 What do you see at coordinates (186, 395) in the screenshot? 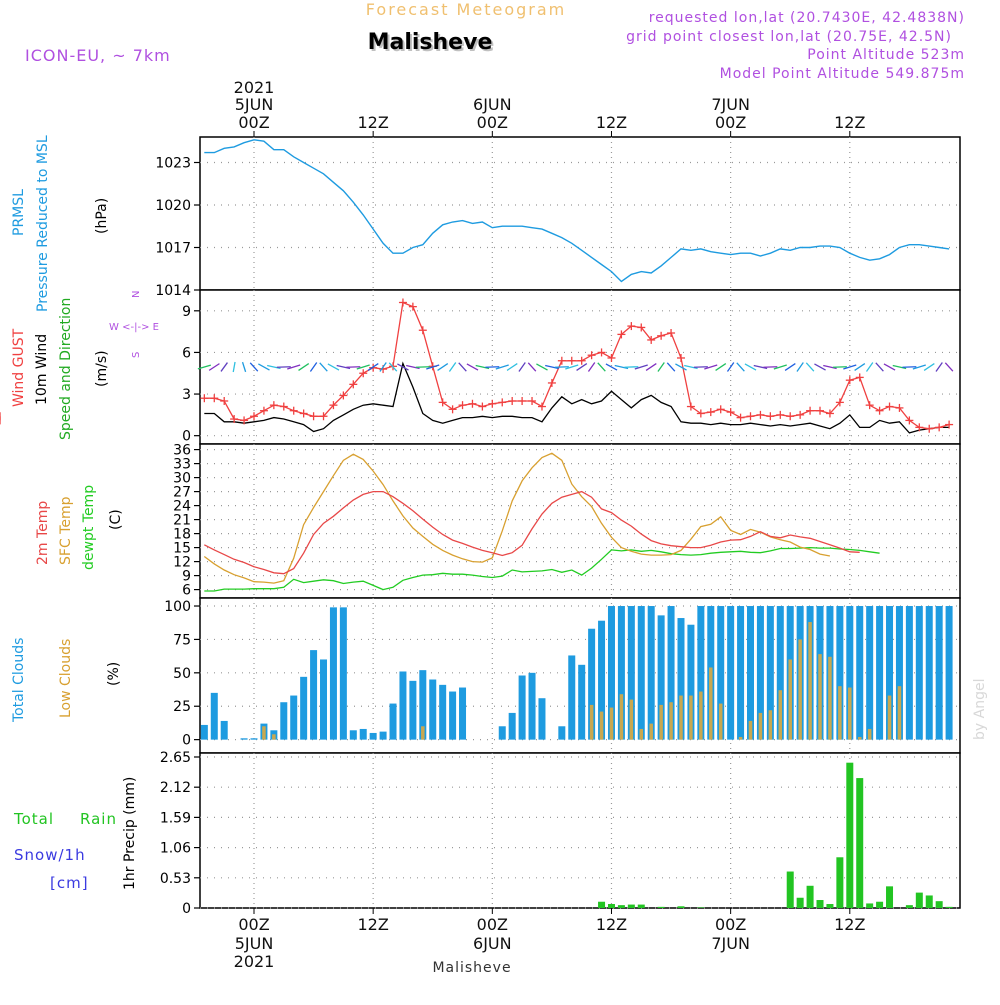
I see `y-tick-label: 3` at bounding box center [186, 395].